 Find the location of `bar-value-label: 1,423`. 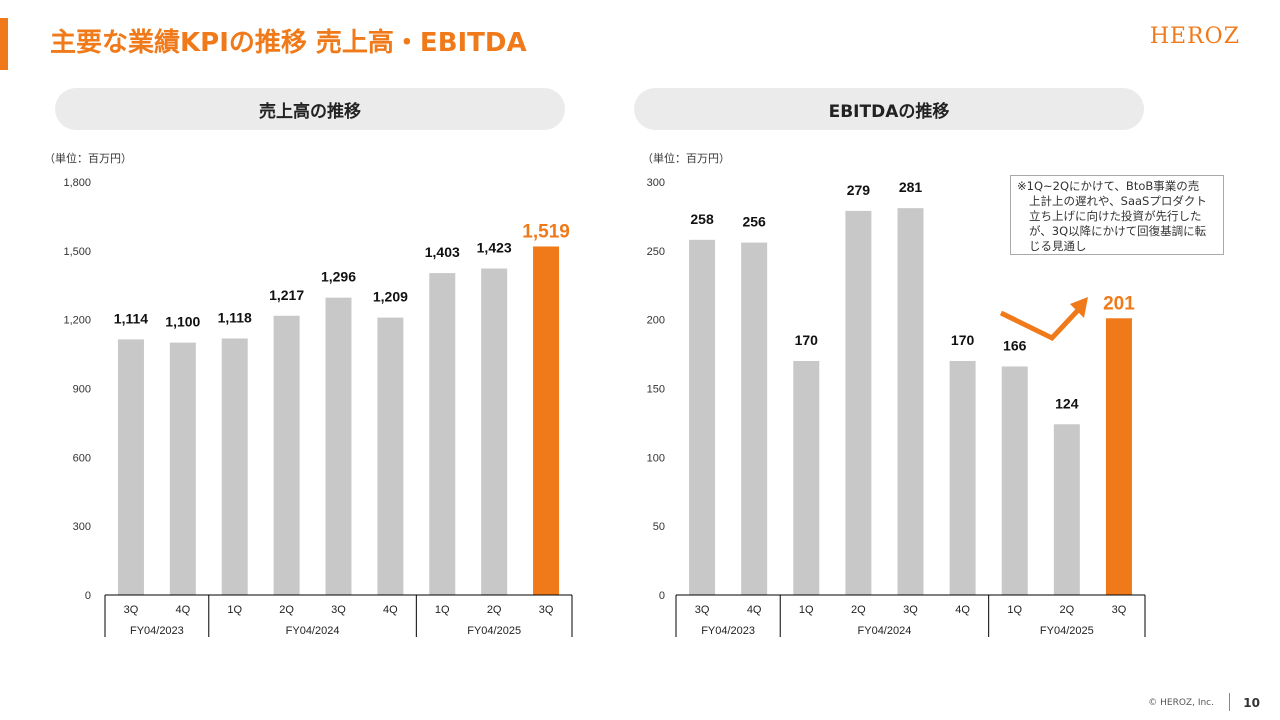

bar-value-label: 1,423 is located at coordinates (494, 248).